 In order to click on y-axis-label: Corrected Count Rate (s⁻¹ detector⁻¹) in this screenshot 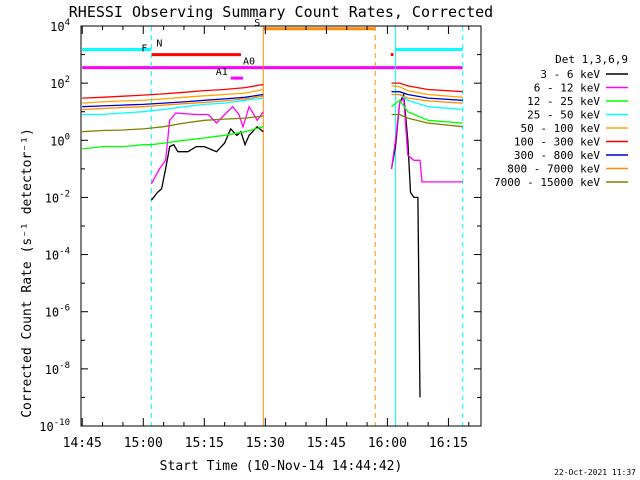, I will do `click(27, 273)`.